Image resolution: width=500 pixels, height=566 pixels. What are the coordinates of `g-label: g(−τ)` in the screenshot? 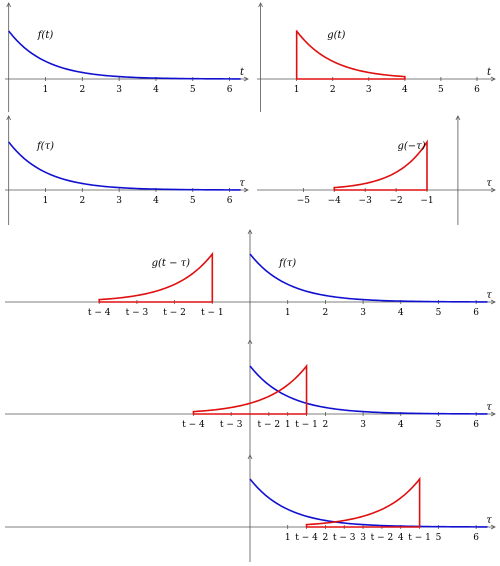 It's located at (411, 146).